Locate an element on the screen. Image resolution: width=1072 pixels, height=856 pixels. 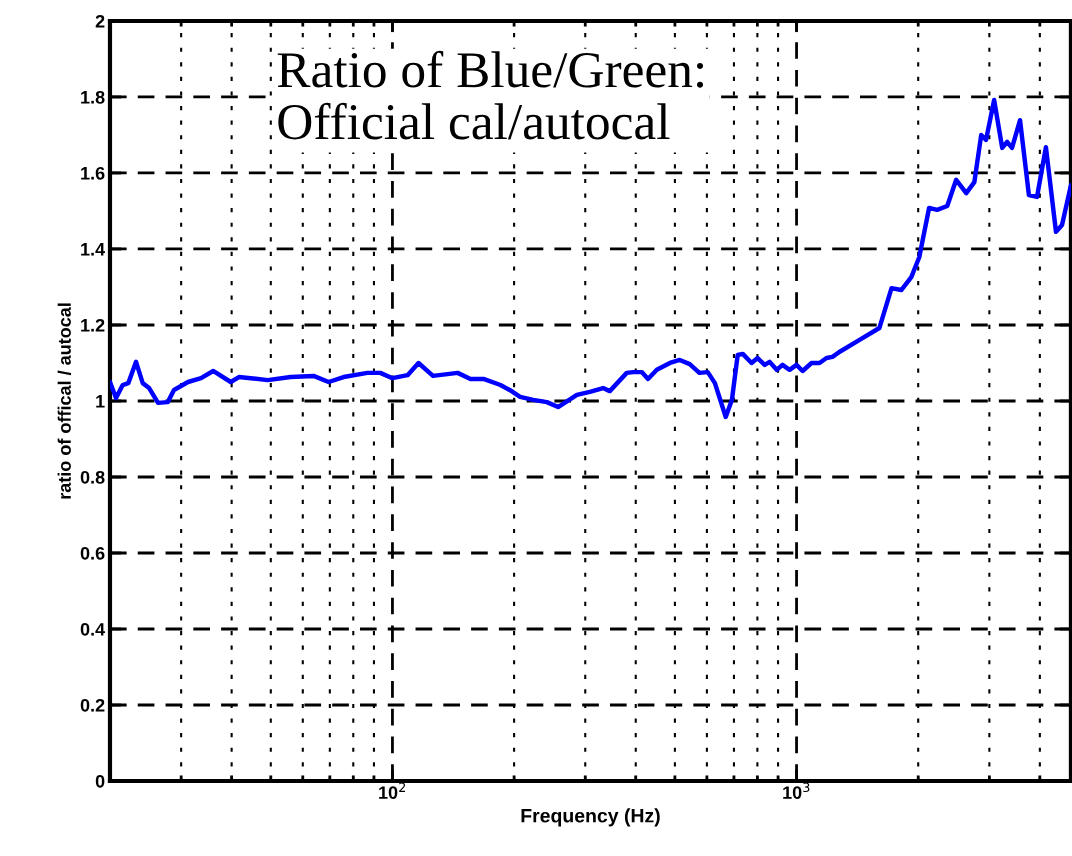
y-tick-label: 1.8 is located at coordinates (93, 97).